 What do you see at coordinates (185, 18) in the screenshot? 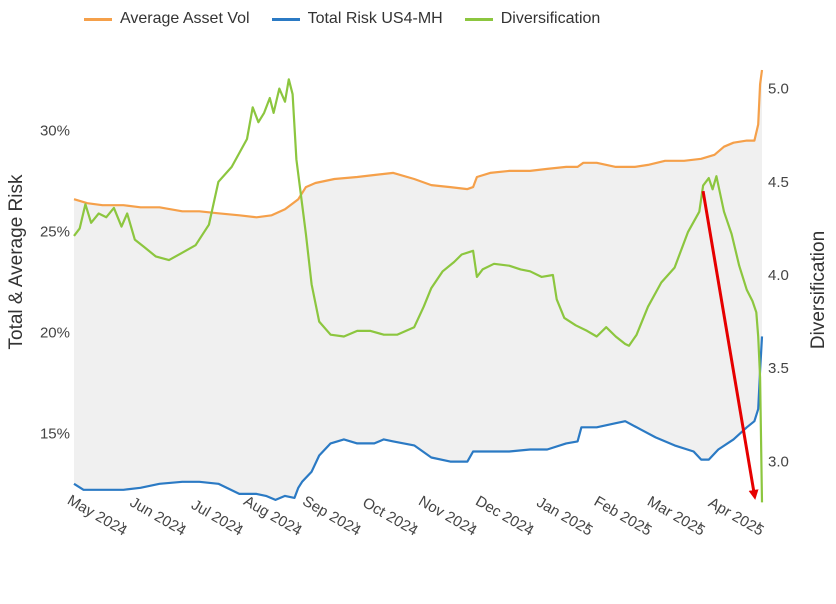
I see `legend-label-average-asset-vol: Average Asset Vol` at bounding box center [185, 18].